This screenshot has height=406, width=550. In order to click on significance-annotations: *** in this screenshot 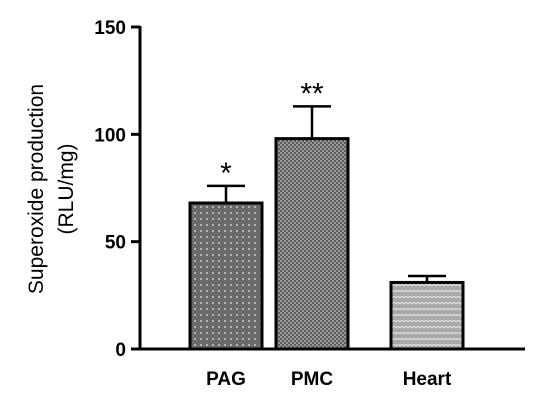, I will do `click(272, 133)`.